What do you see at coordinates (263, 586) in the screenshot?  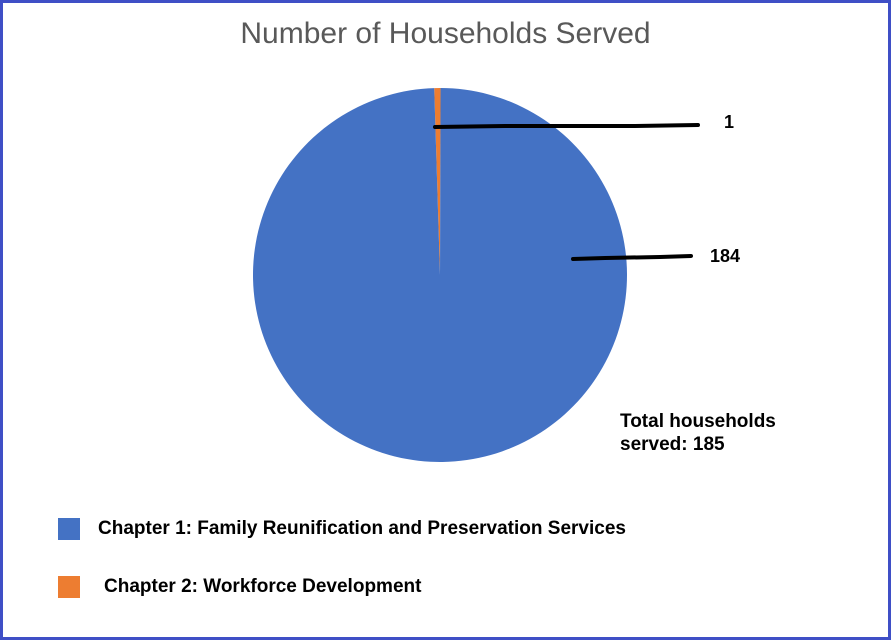 I see `legend-label-chapter-2: Chapter 2: Workforce Development` at bounding box center [263, 586].